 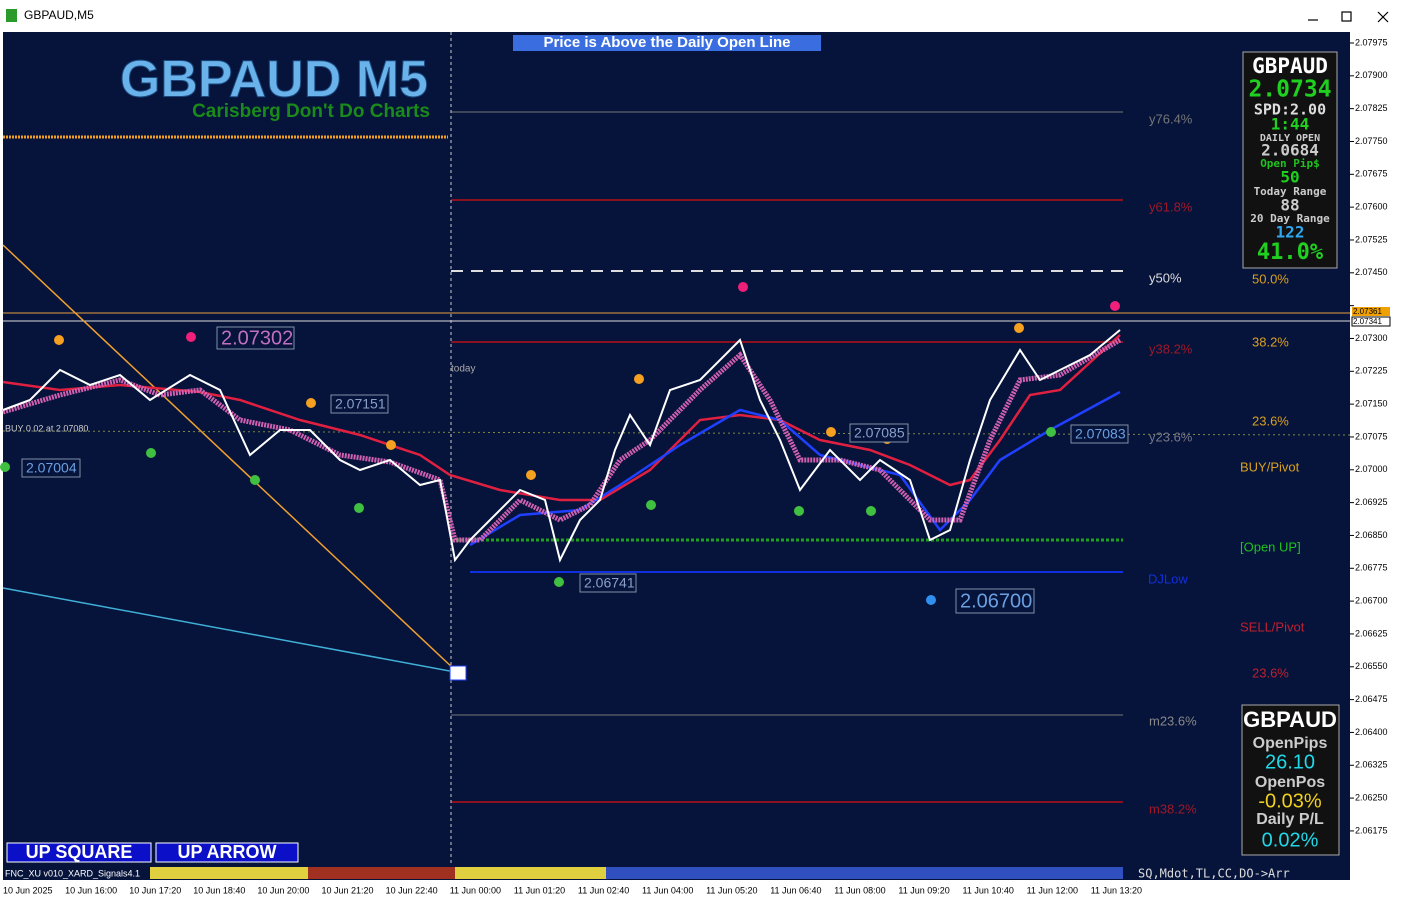 I want to click on indicator-legend: SQ,Mdot,TL,CC,DO->Arr, so click(x=1214, y=874).